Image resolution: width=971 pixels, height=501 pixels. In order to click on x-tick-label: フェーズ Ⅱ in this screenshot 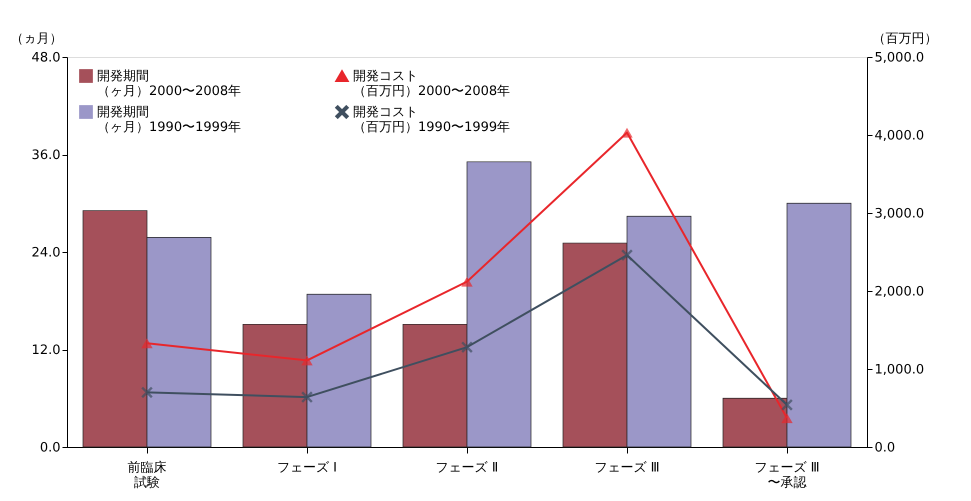, I will do `click(467, 468)`.